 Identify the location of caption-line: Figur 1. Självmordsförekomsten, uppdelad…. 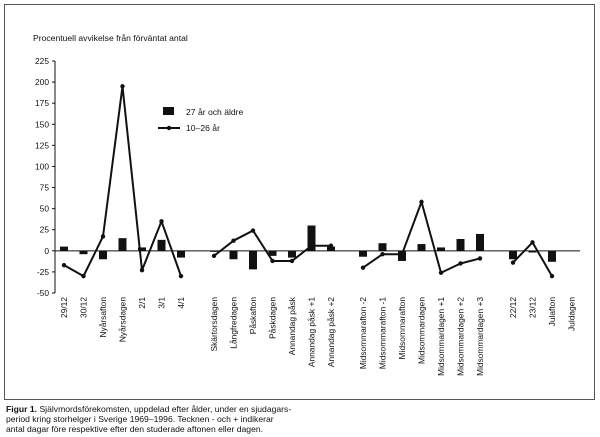
(301, 409).